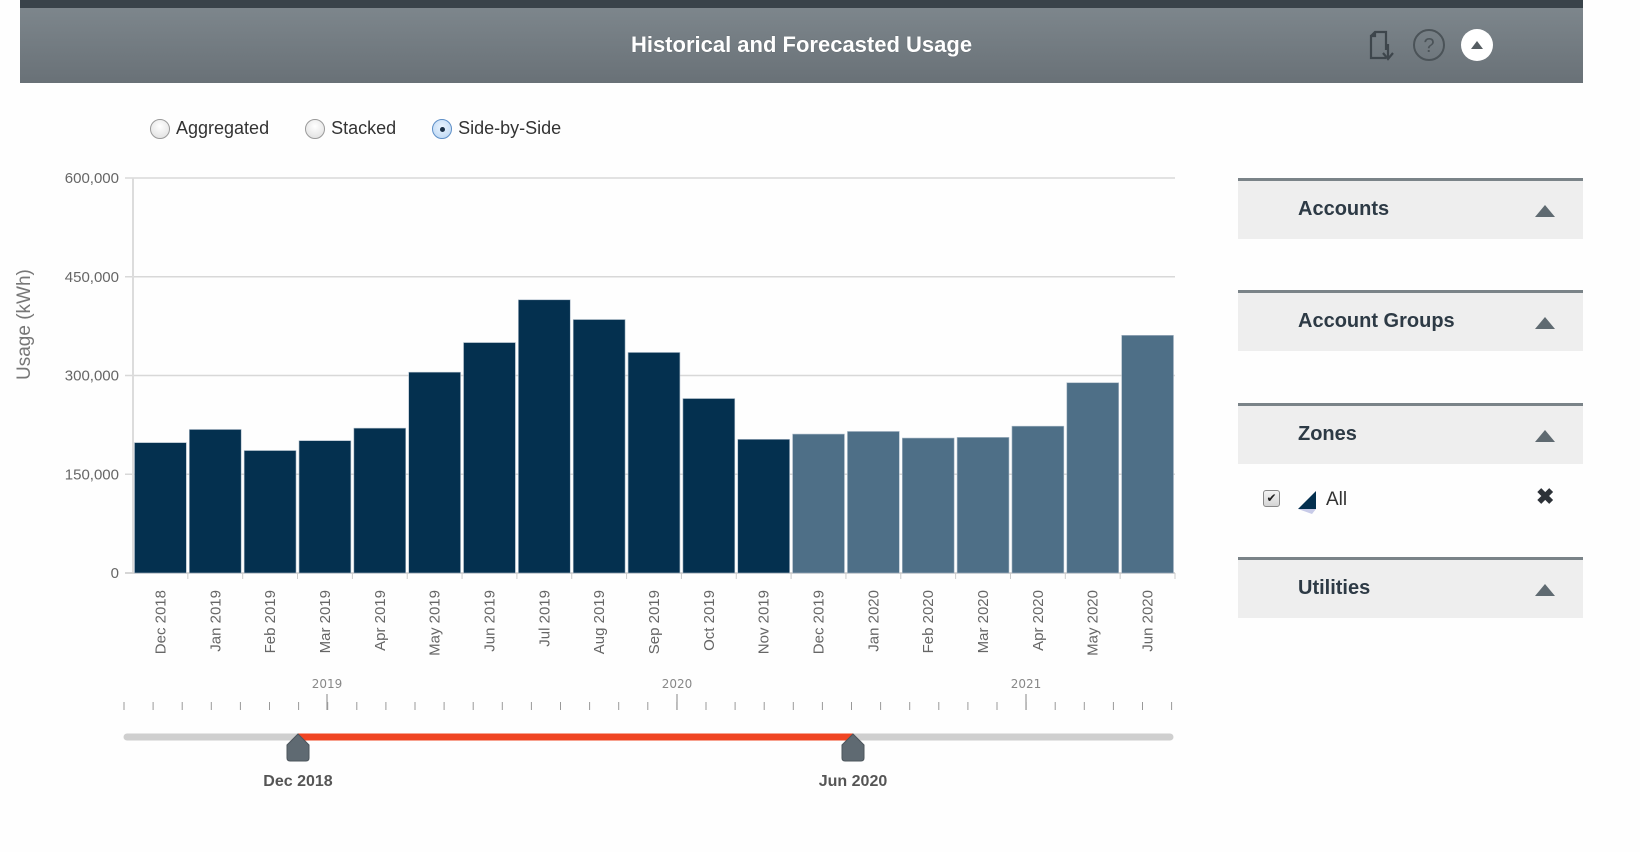 The height and width of the screenshot is (852, 1640). What do you see at coordinates (853, 747) in the screenshot?
I see `slider-end-handle` at bounding box center [853, 747].